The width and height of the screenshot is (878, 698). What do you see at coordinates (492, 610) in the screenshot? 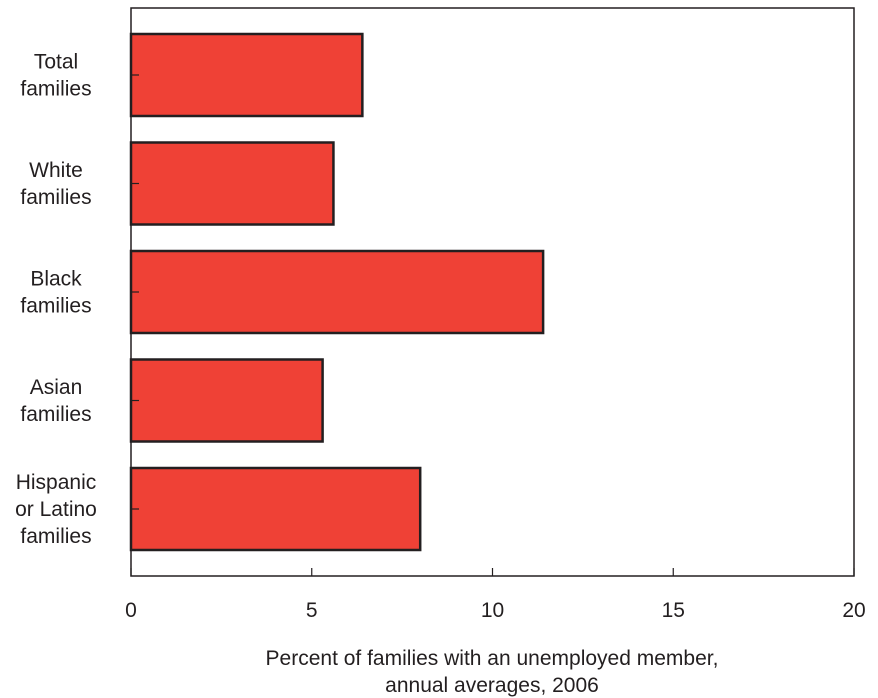
I see `x-tick-label-2: 10` at bounding box center [492, 610].